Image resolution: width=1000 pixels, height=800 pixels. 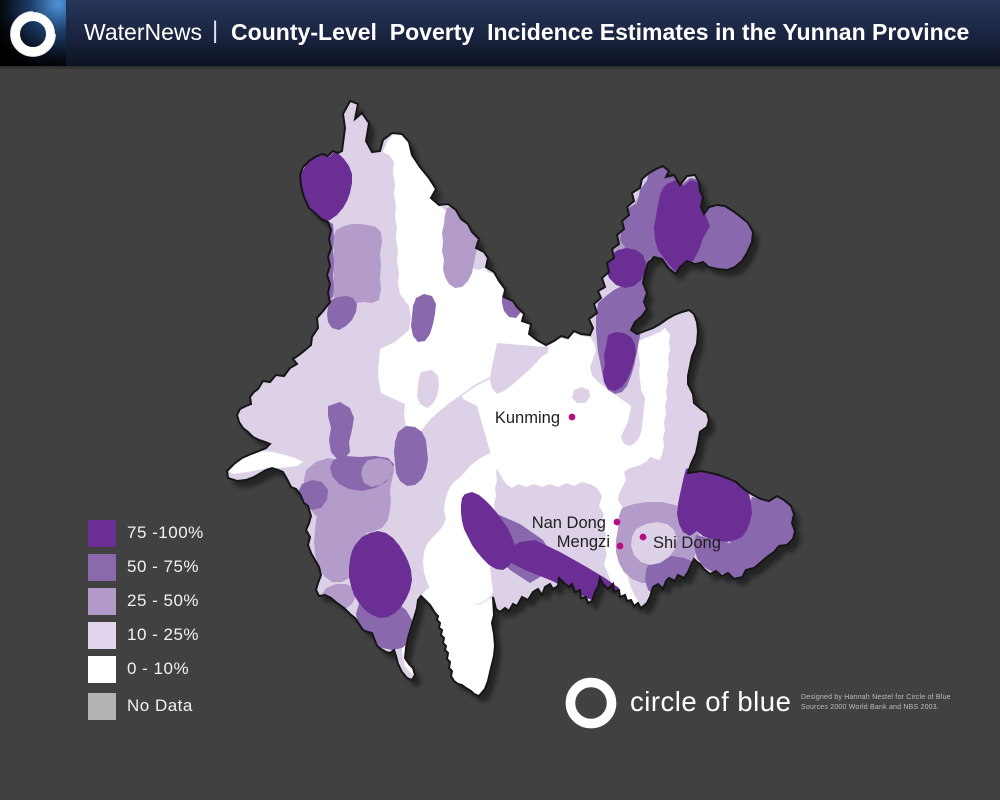 What do you see at coordinates (569, 523) in the screenshot?
I see `svg-text: Nan Dong` at bounding box center [569, 523].